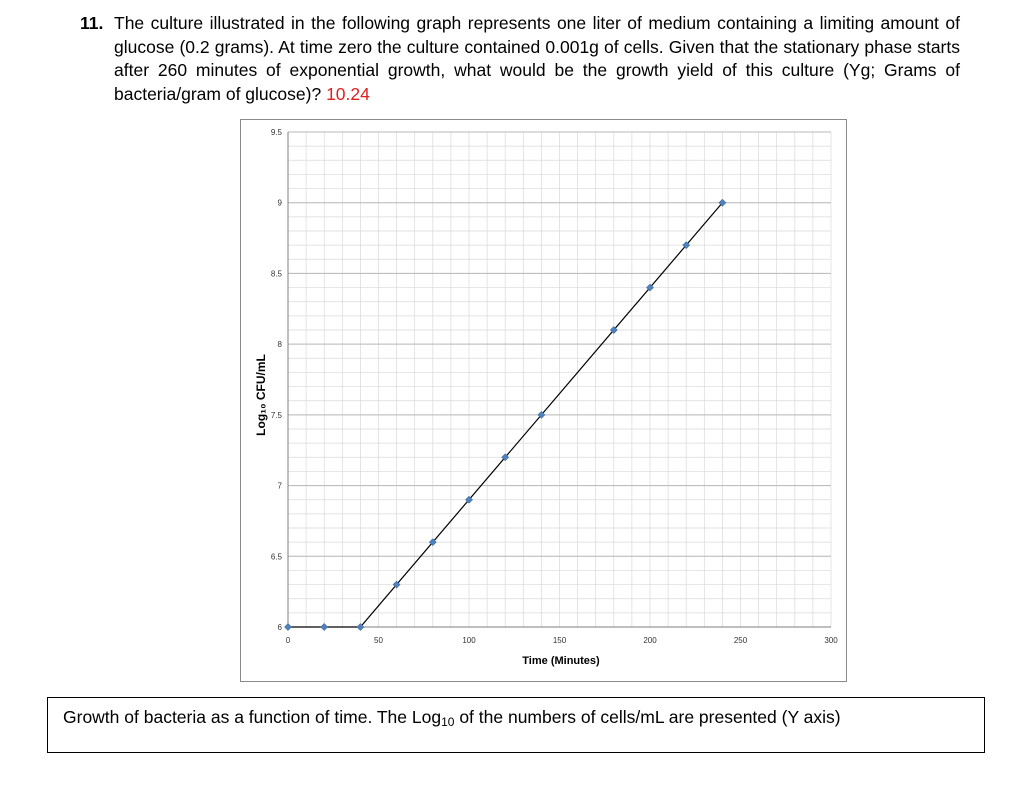 The width and height of the screenshot is (1024, 800). Describe the element at coordinates (277, 132) in the screenshot. I see `y-tick-label: 9.5` at that location.